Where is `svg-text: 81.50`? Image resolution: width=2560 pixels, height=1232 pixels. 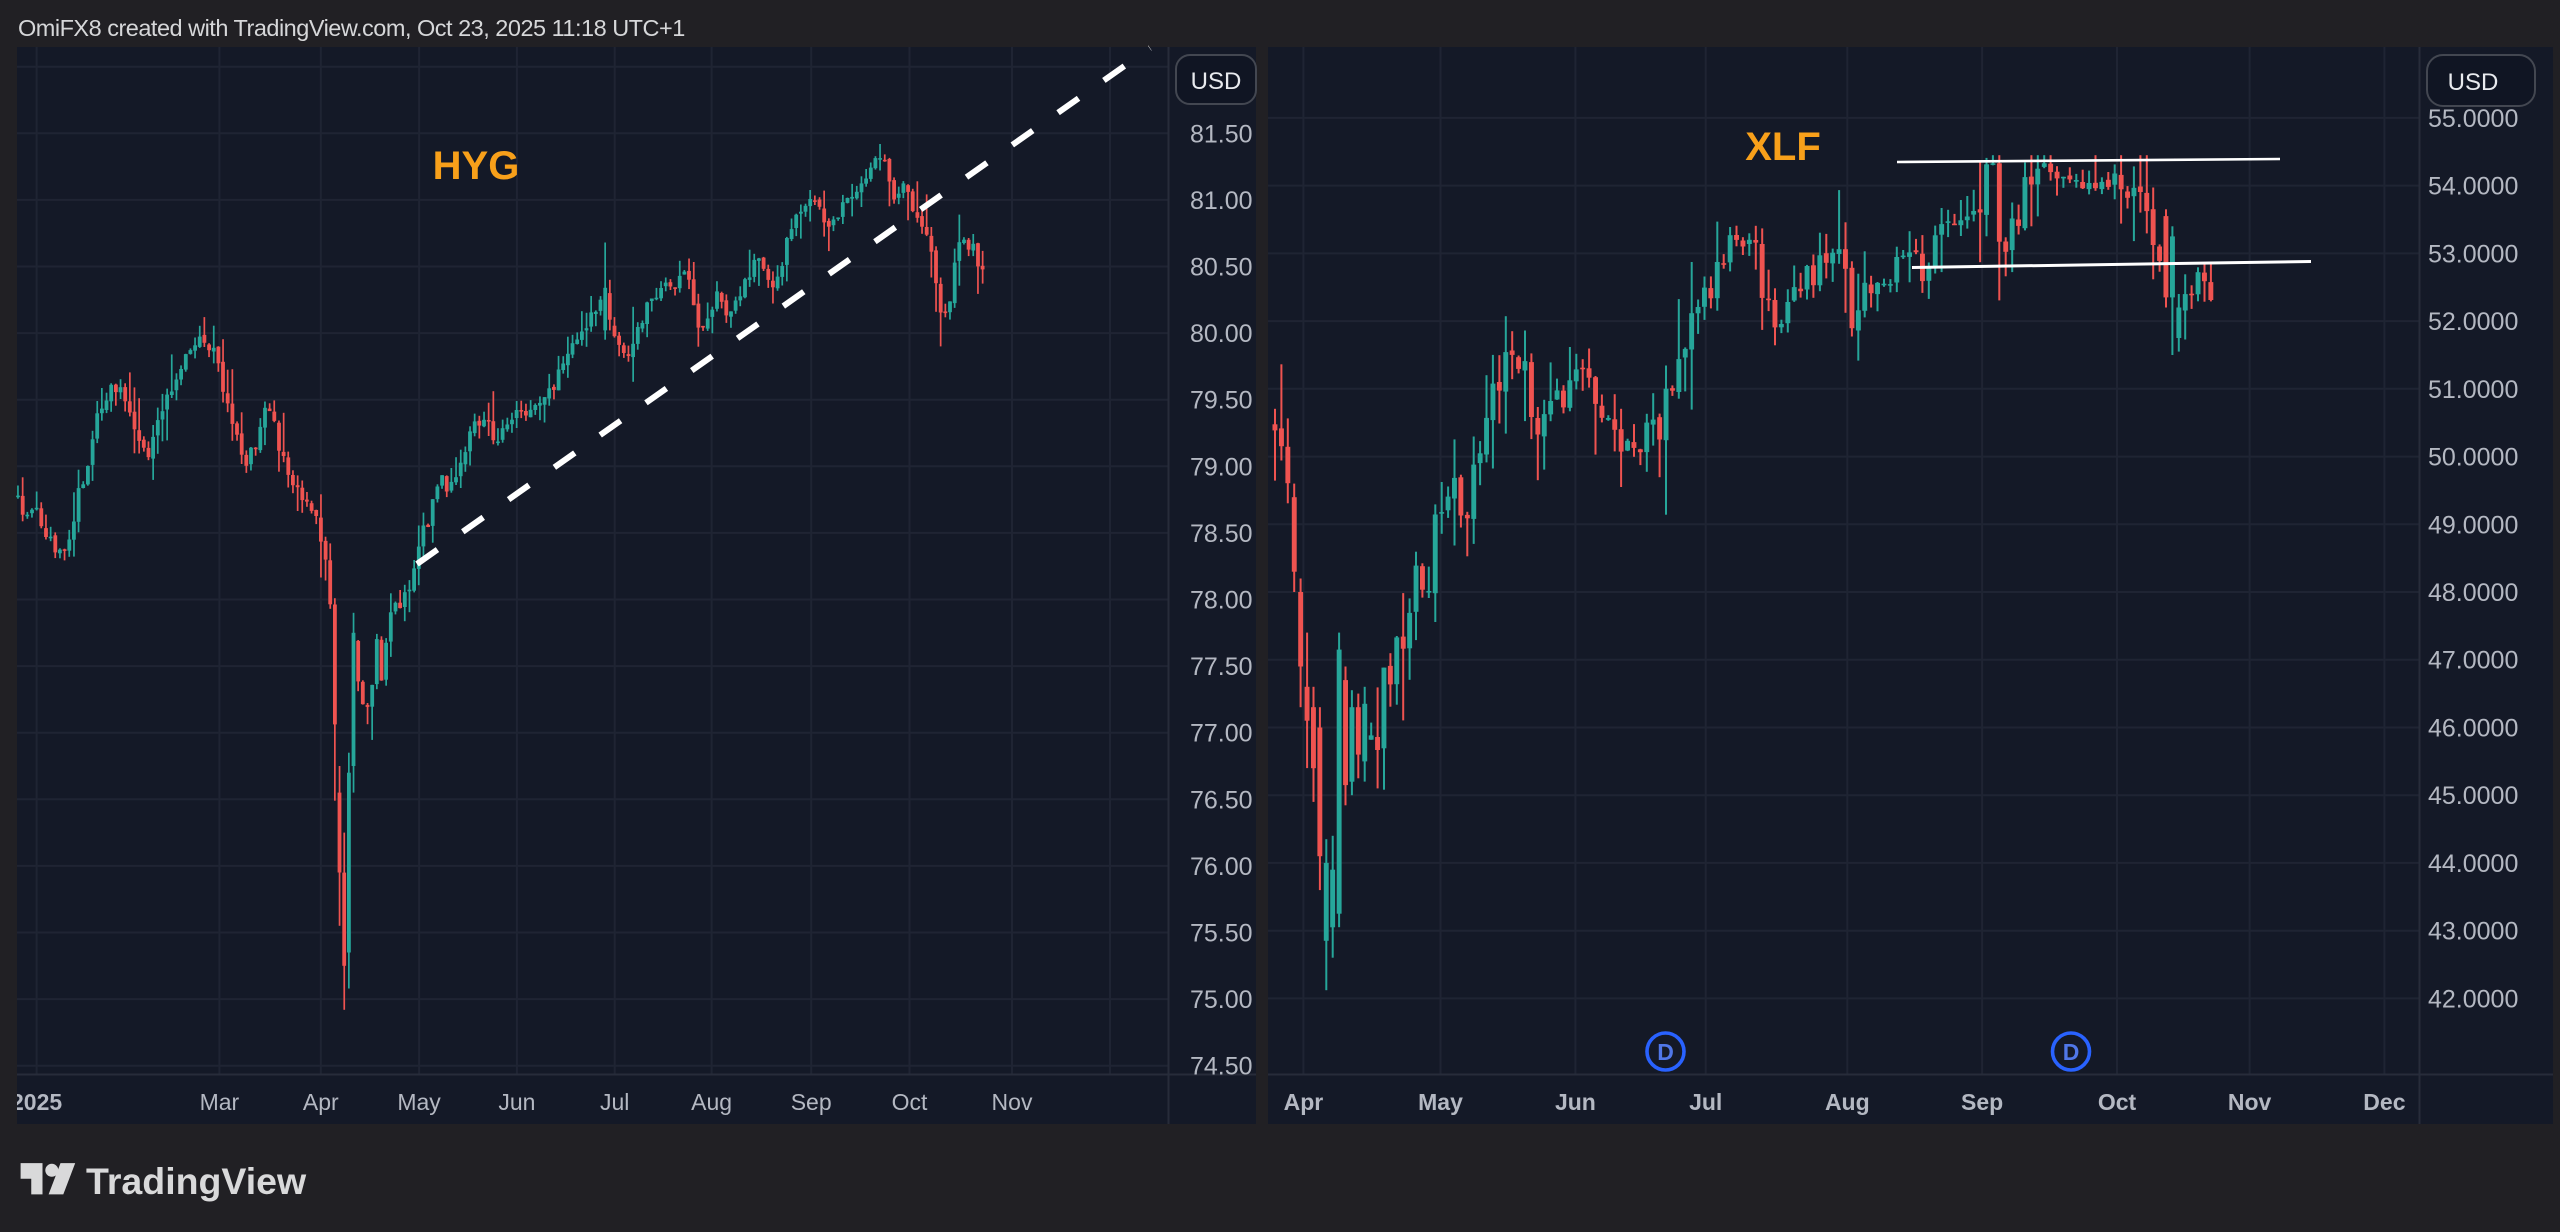
svg-text: 81.50 is located at coordinates (1221, 134).